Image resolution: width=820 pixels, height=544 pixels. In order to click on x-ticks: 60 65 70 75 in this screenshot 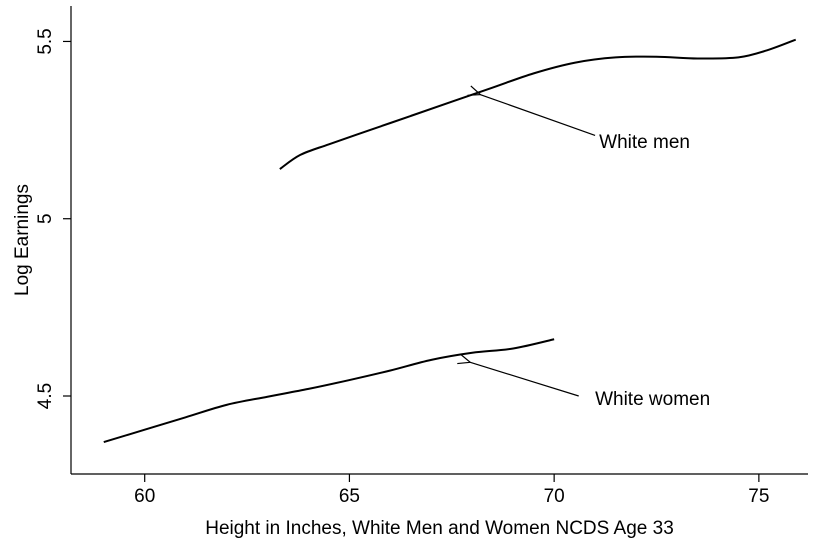, I will do `click(451, 490)`.